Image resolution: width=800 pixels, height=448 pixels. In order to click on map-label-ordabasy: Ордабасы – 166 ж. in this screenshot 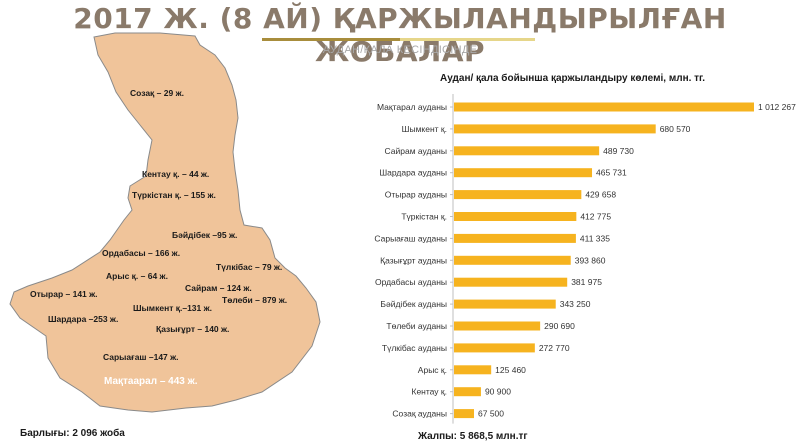, I will do `click(141, 253)`.